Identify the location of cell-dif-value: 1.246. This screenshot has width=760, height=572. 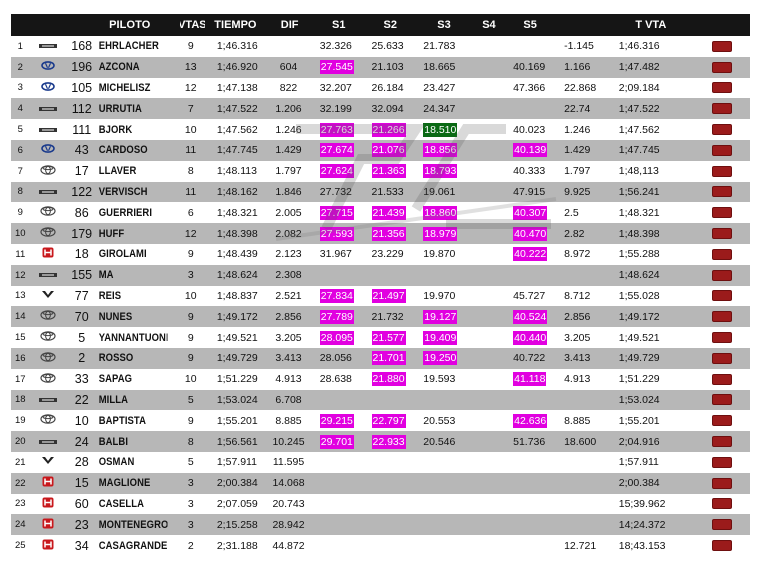
(288, 129).